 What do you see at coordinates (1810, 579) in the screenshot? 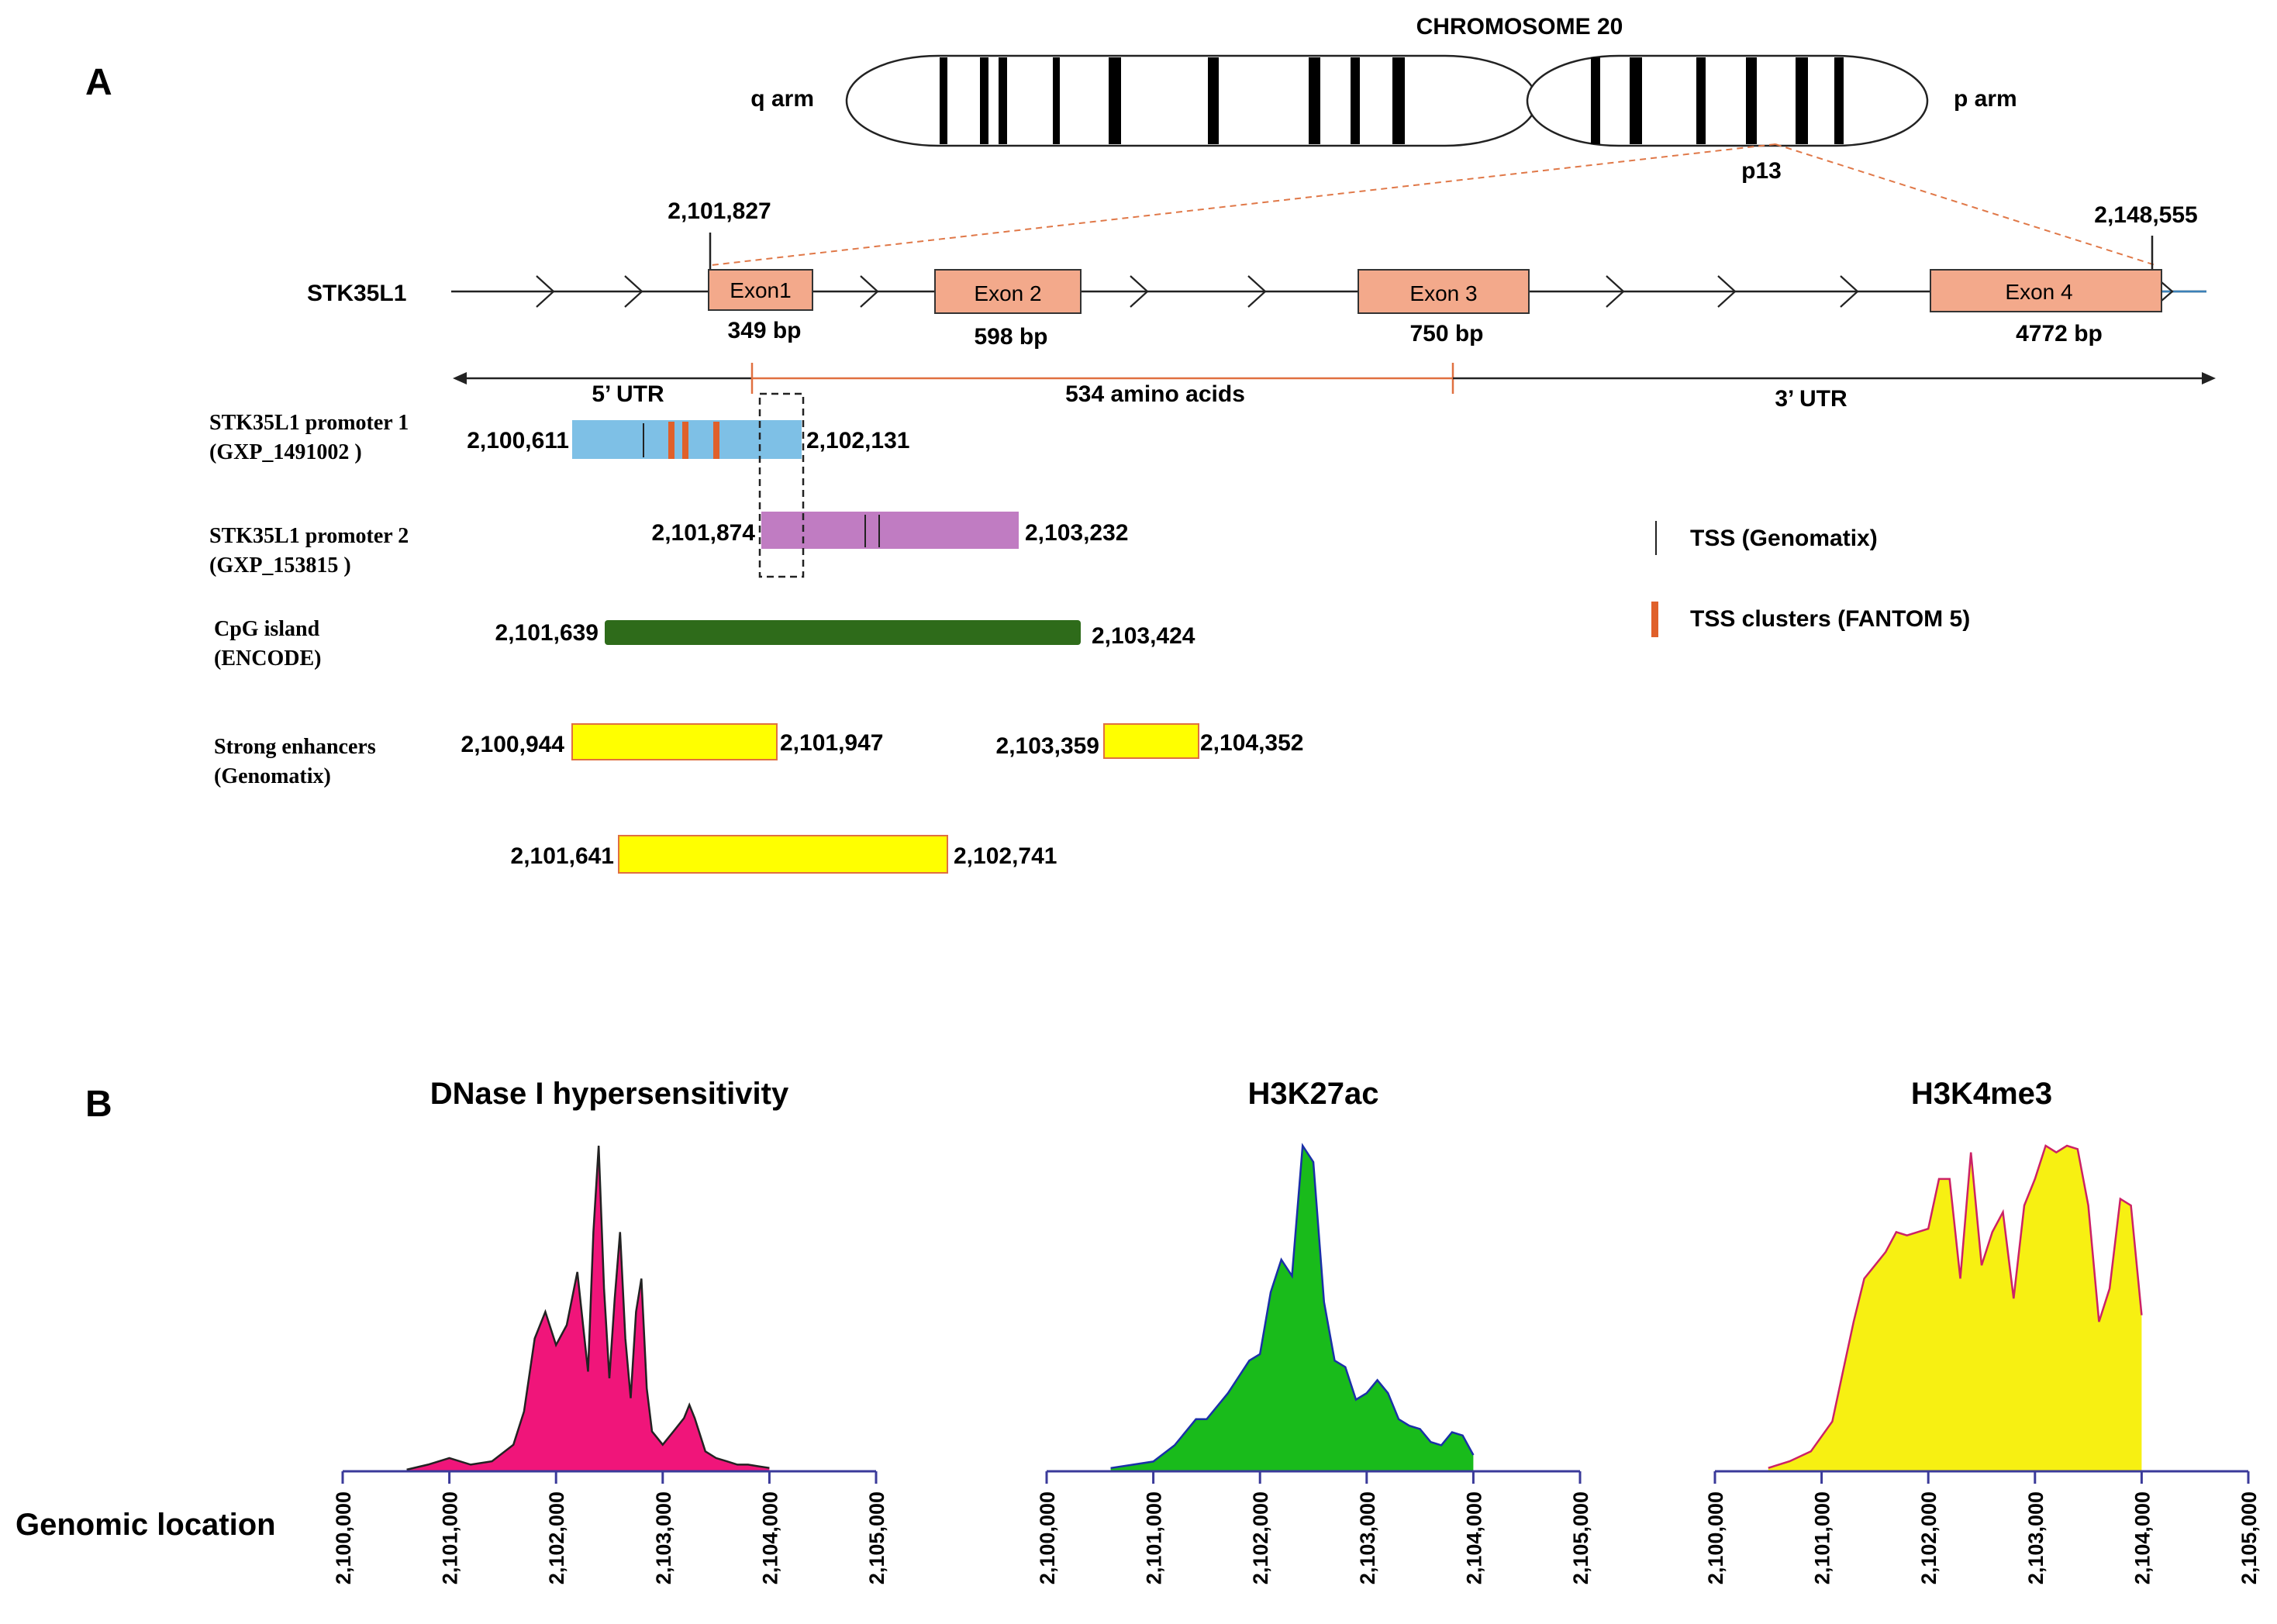
I see `legend: TSS (Genomatix) TSS clusters (FANTOM 5)` at bounding box center [1810, 579].